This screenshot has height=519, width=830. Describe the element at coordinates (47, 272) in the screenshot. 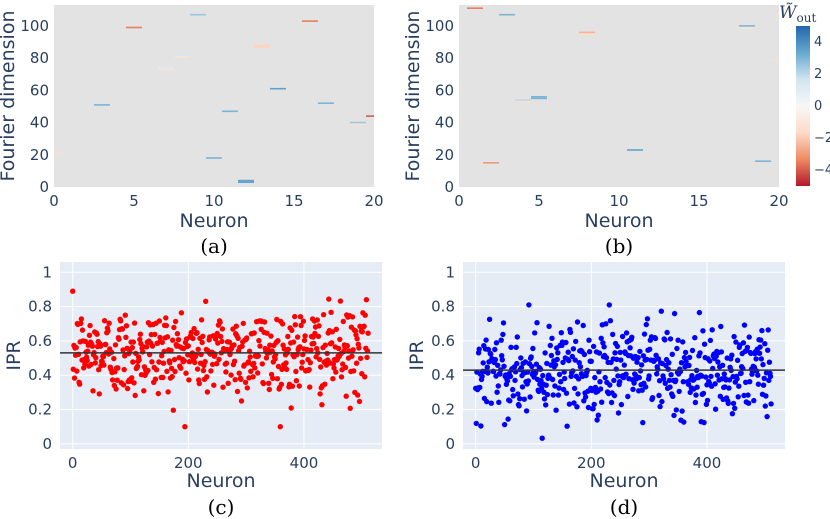

I see `scatter-c-y-tick: 1` at that location.